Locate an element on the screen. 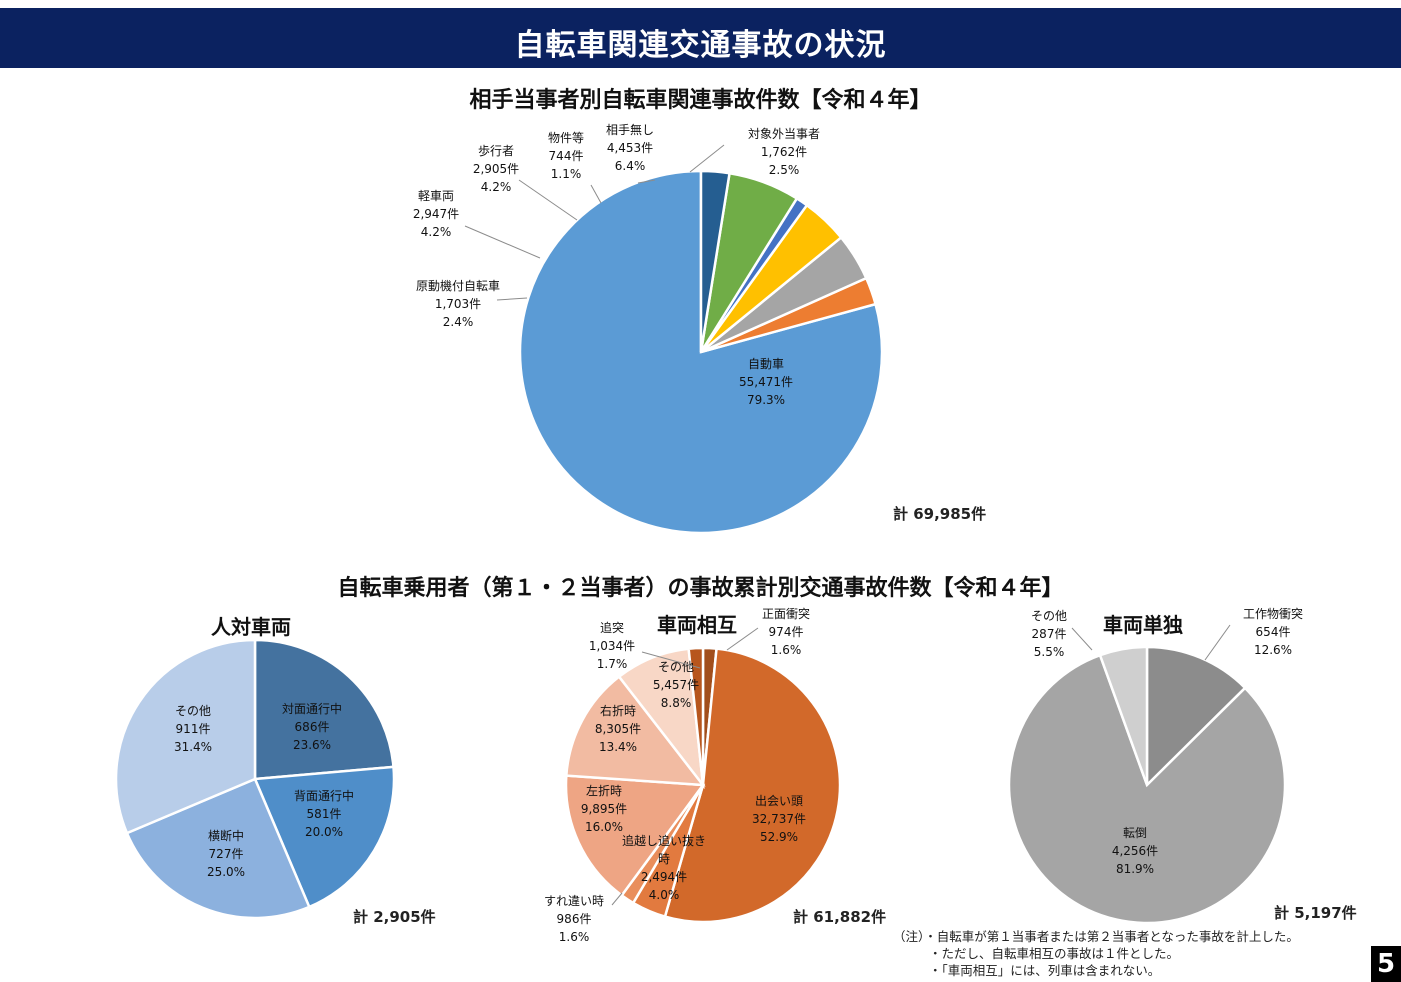  chart-single-title: 車両単独 is located at coordinates (1143, 625).